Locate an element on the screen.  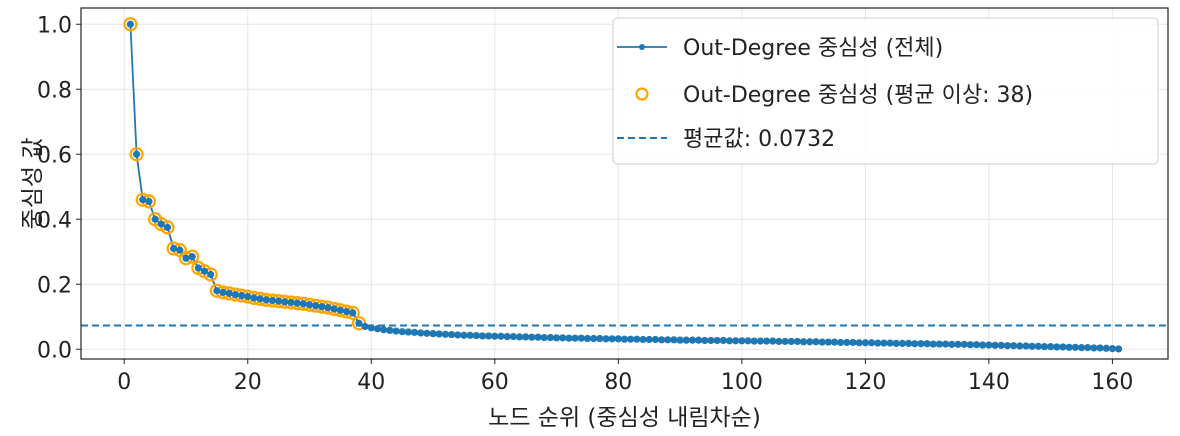
legend-label-all: Out-Degree 중심성 (전체) is located at coordinates (813, 48).